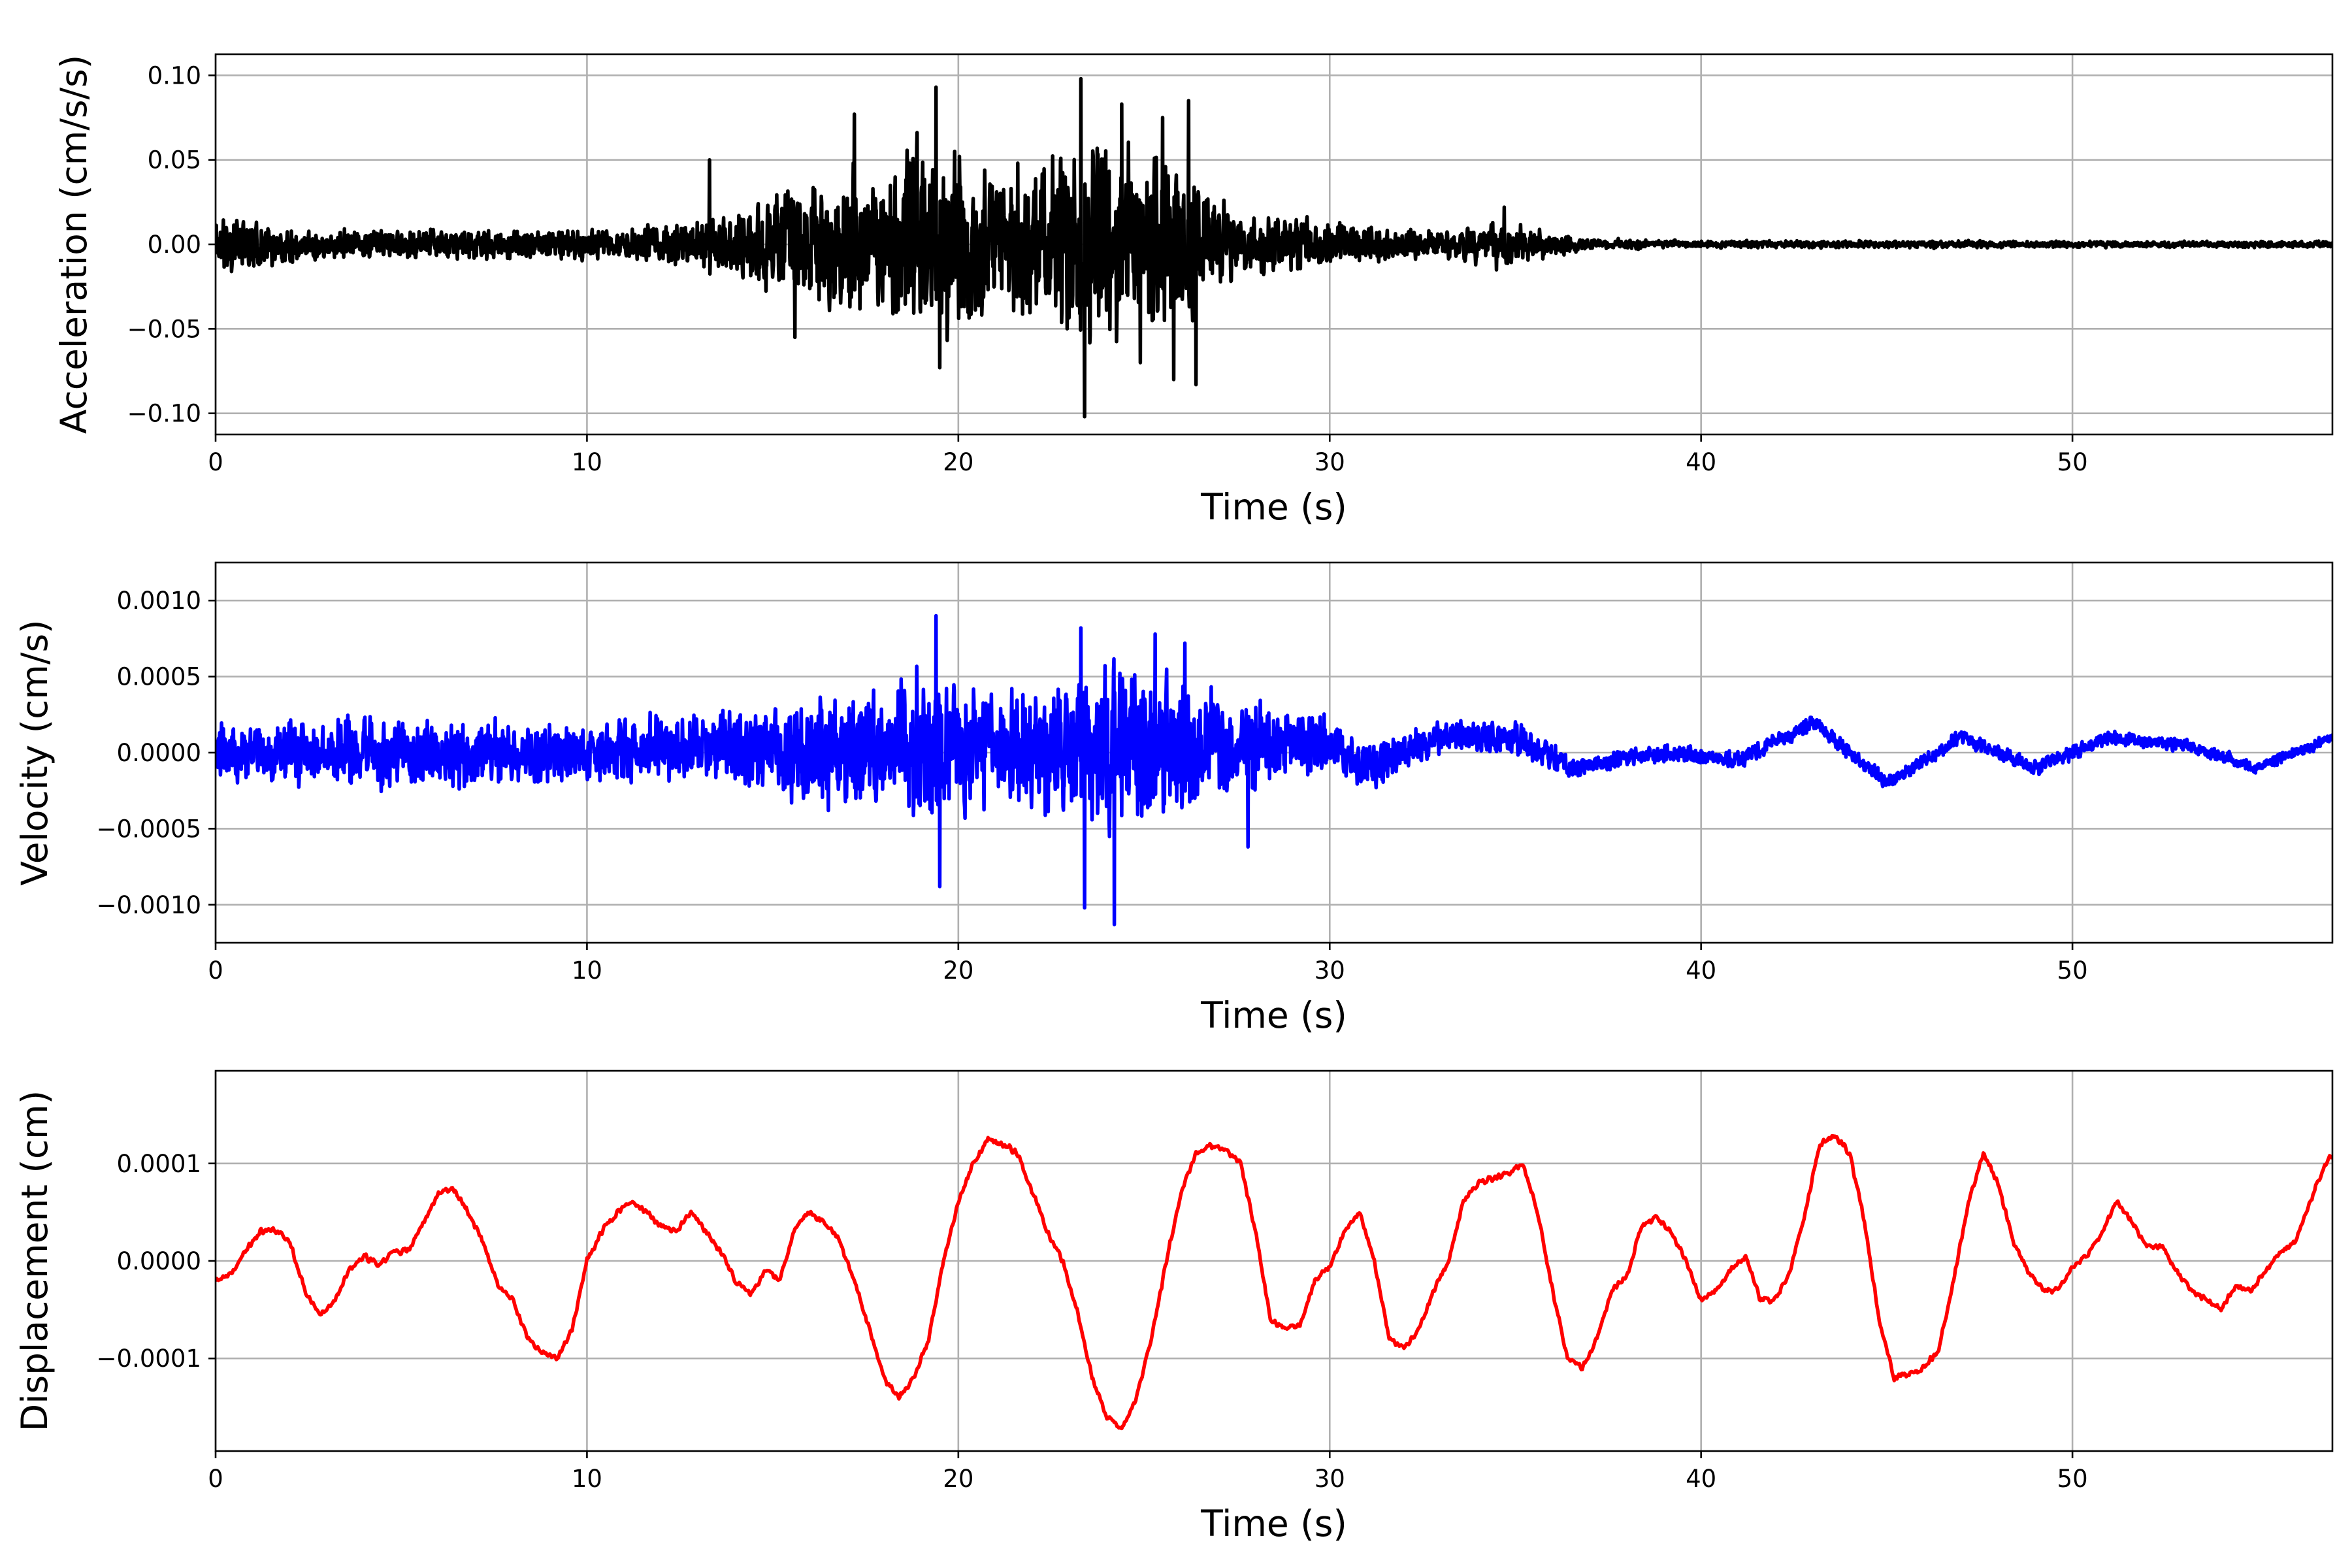  I want to click on acceleration-x-tick-label-5: 50, so click(2072, 462).